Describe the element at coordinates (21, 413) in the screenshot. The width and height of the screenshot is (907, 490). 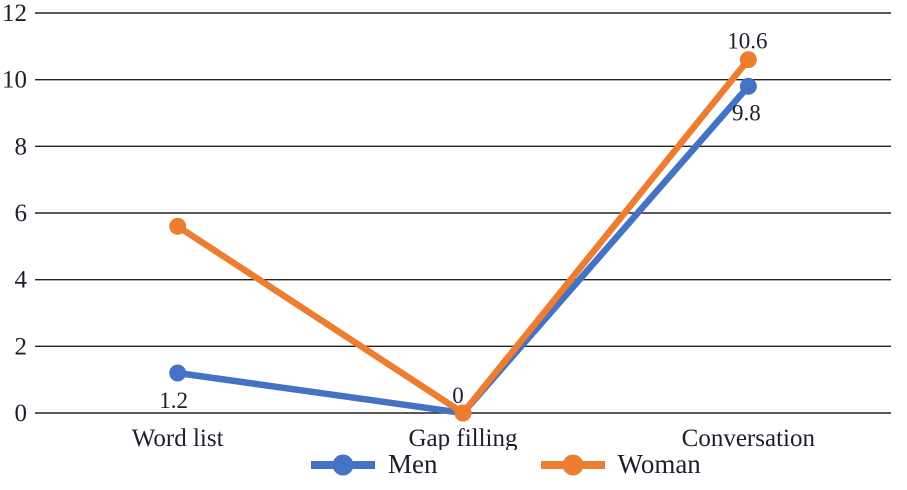
I see `y-tick-label: 0` at that location.